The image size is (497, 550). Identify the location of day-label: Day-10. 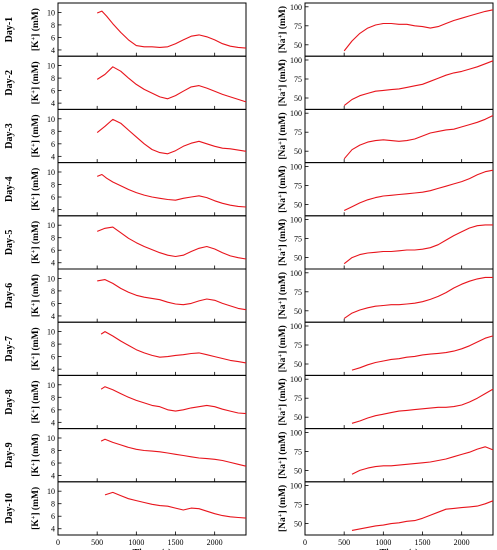
(9, 508).